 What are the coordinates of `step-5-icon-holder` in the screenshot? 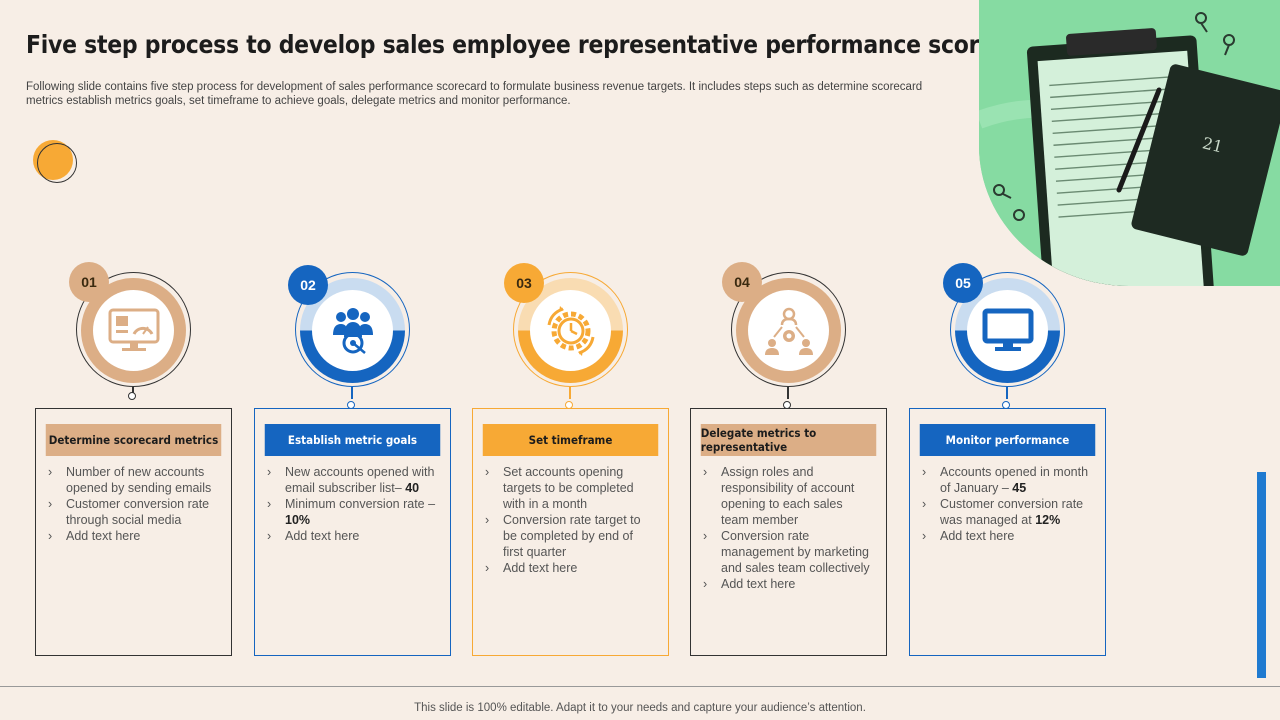 It's located at (1007, 330).